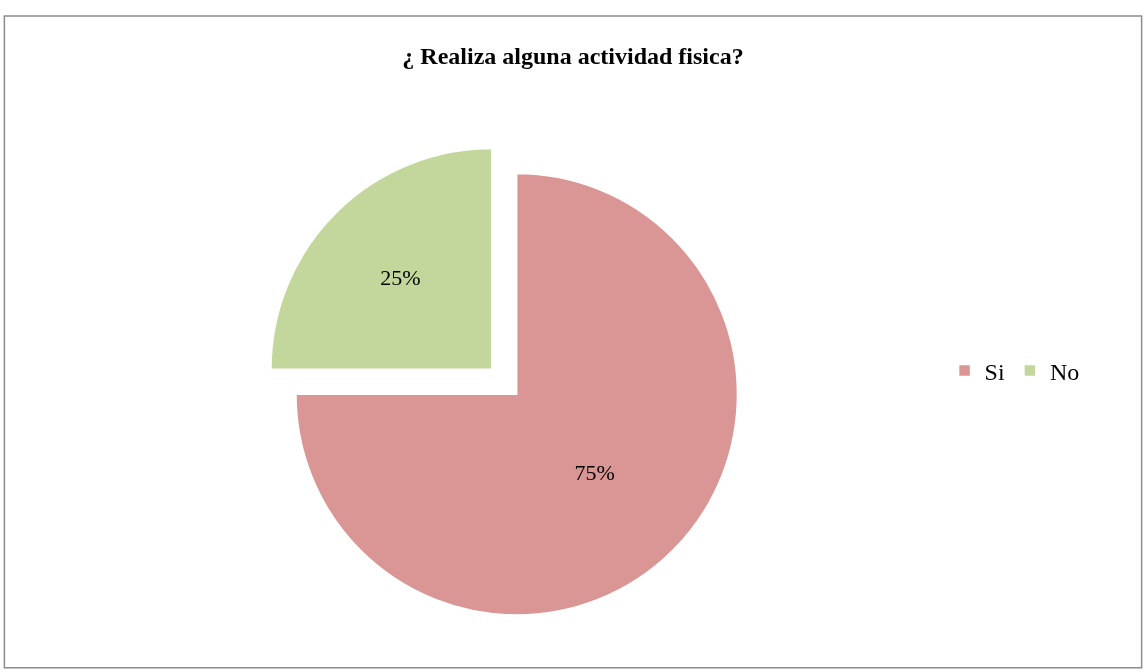 The width and height of the screenshot is (1146, 672). Describe the element at coordinates (573, 55) in the screenshot. I see `chart-title: ¿ Realiza alguna actividad fisica?` at that location.